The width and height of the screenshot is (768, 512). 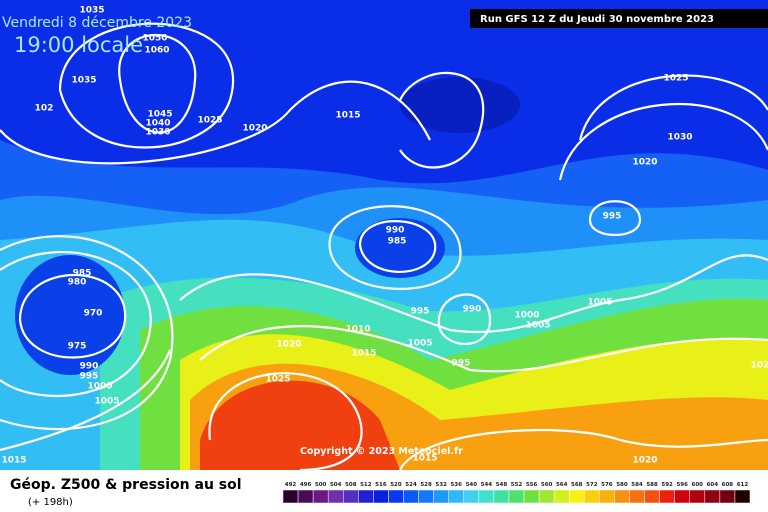 I want to click on scale-label: 524, so click(x=411, y=485).